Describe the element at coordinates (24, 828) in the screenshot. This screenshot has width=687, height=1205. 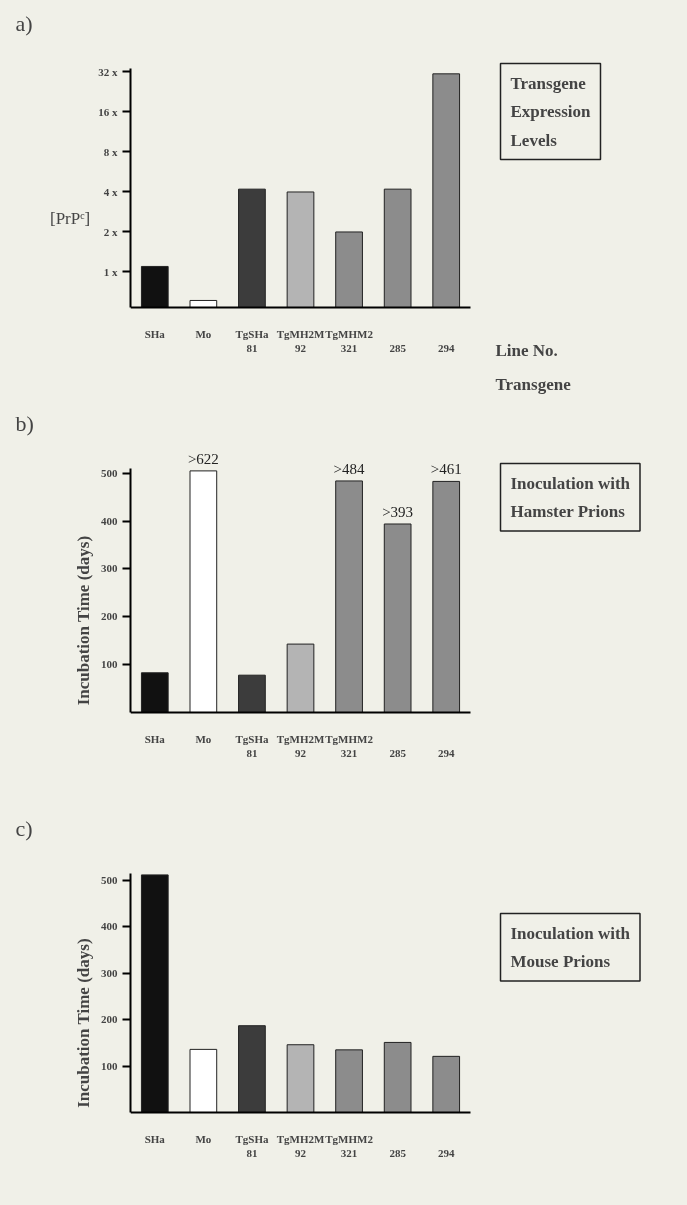
I see `text: c)` at that location.